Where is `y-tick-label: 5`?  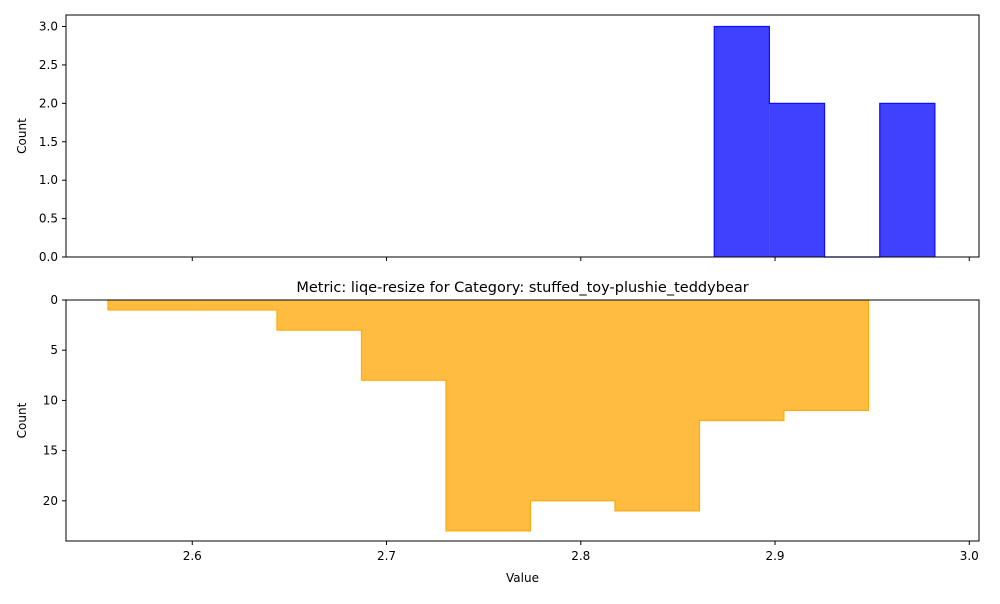
y-tick-label: 5 is located at coordinates (54, 350).